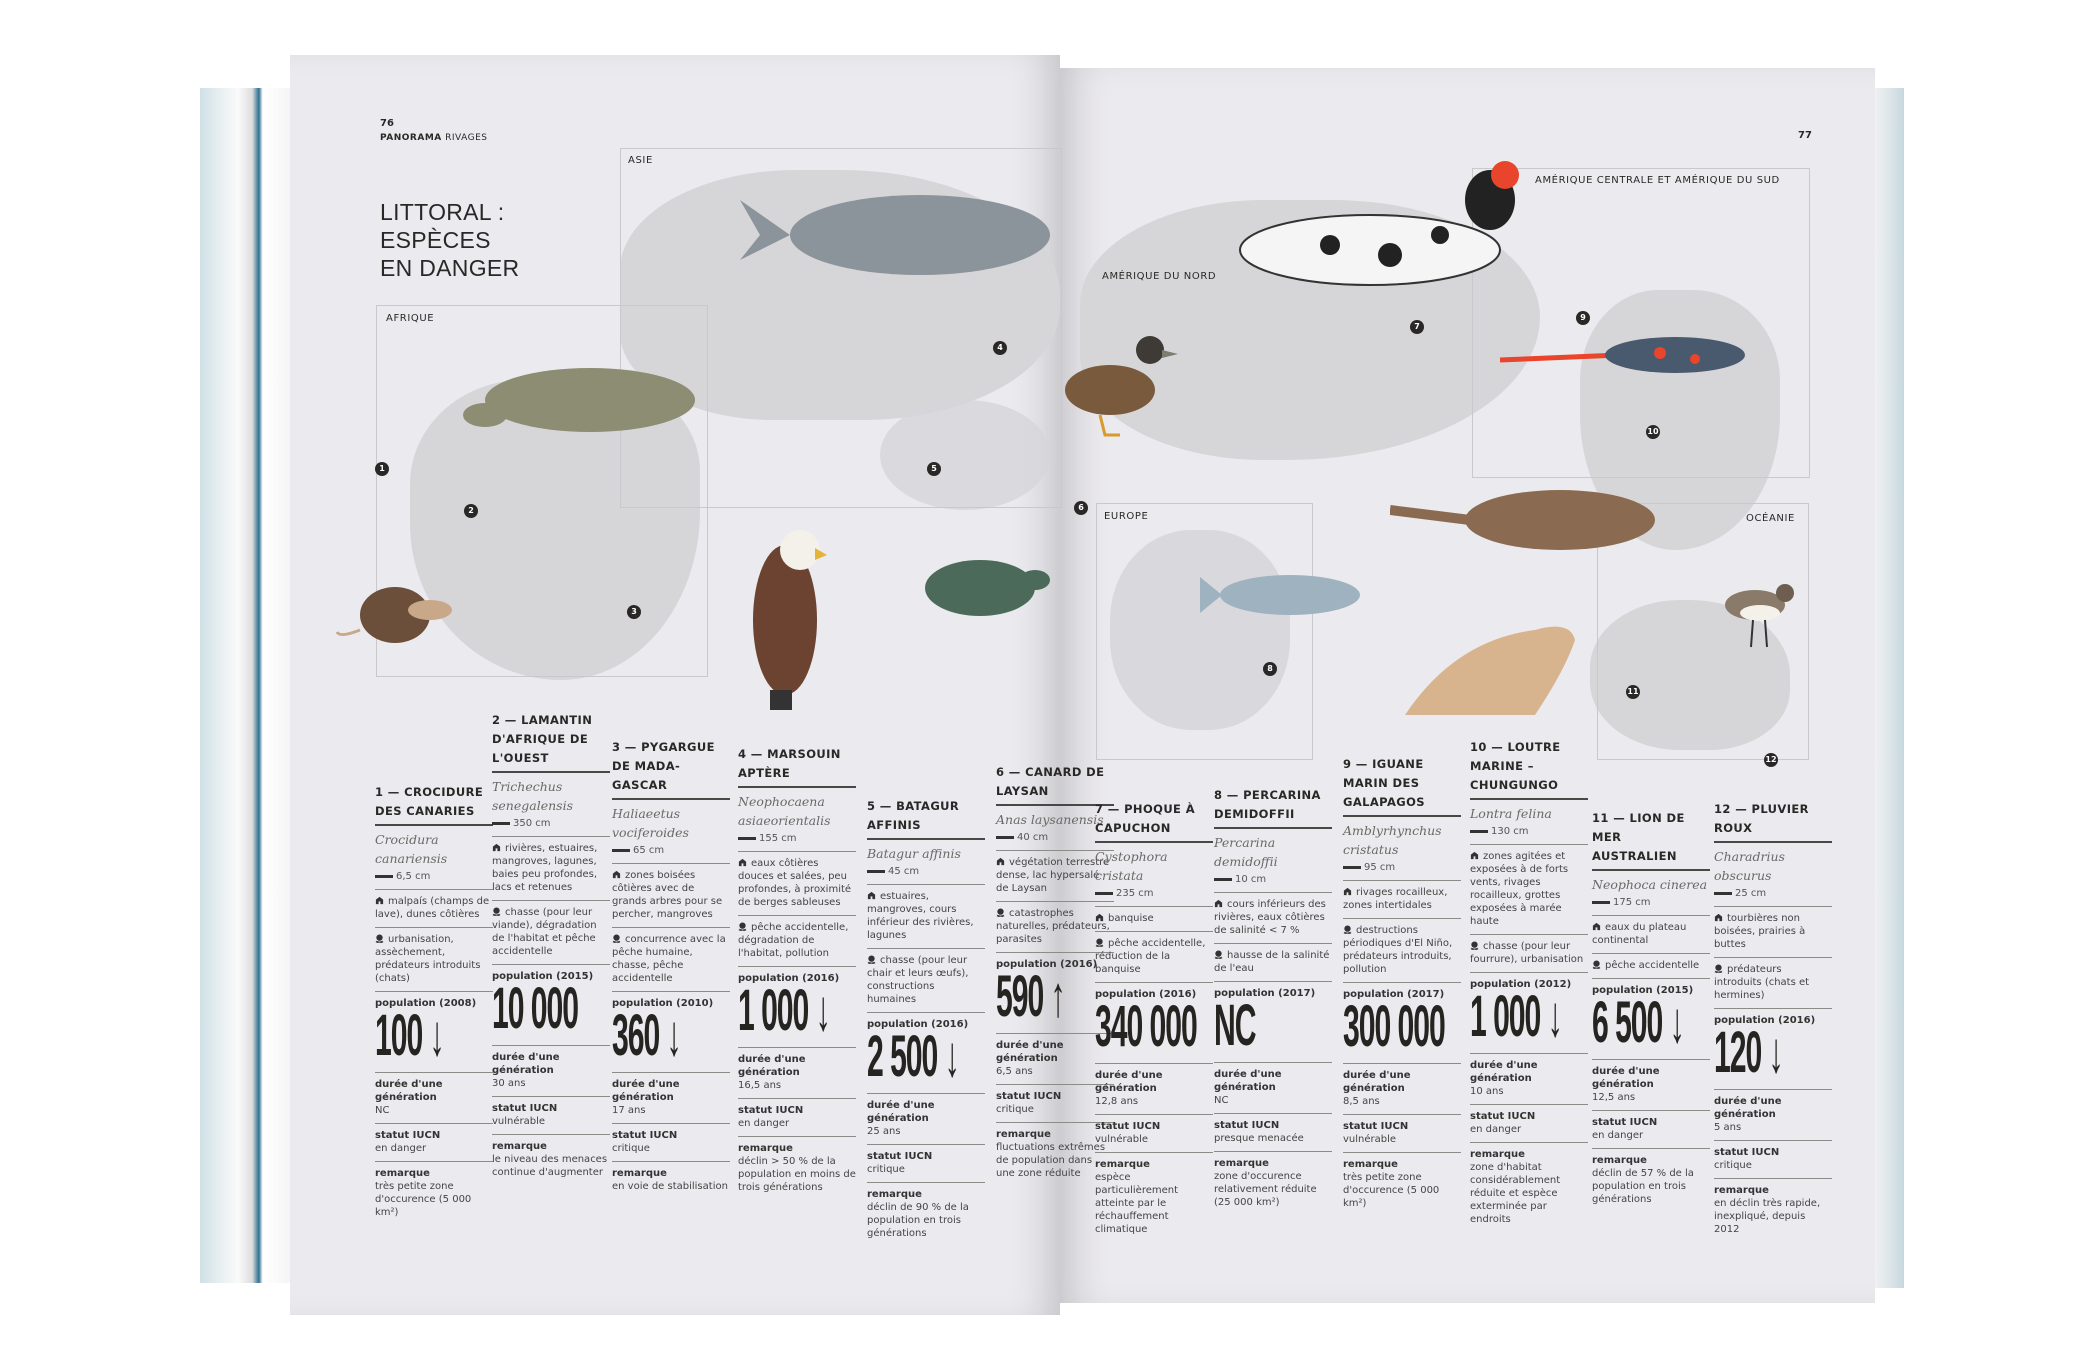  What do you see at coordinates (1352, 867) in the screenshot?
I see `ruler-icon` at bounding box center [1352, 867].